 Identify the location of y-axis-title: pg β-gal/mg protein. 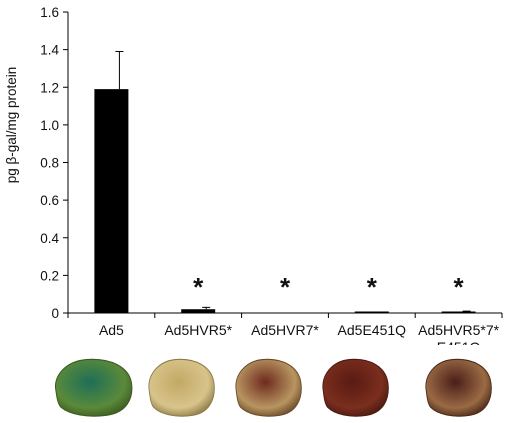
(11, 125).